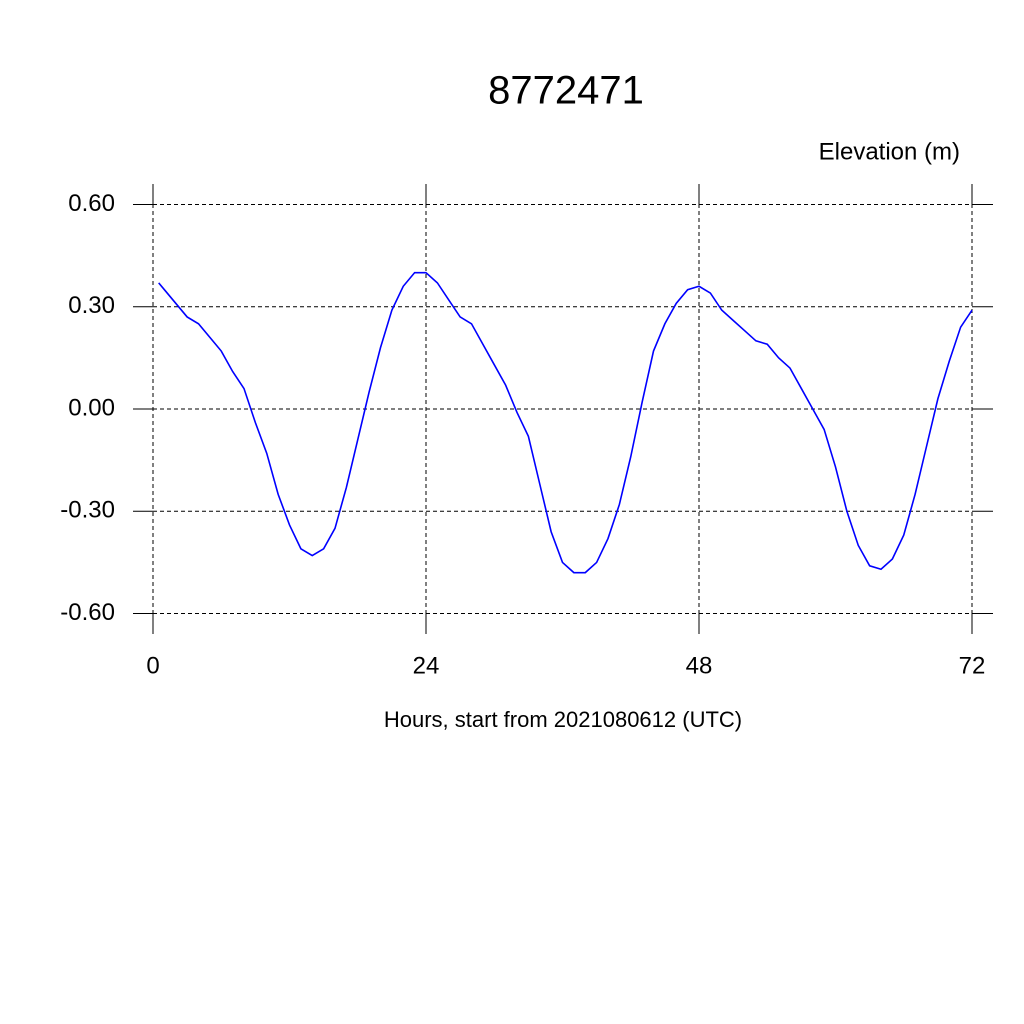 This screenshot has height=1024, width=1024. Describe the element at coordinates (152, 665) in the screenshot. I see `x-tick-label: 0` at that location.